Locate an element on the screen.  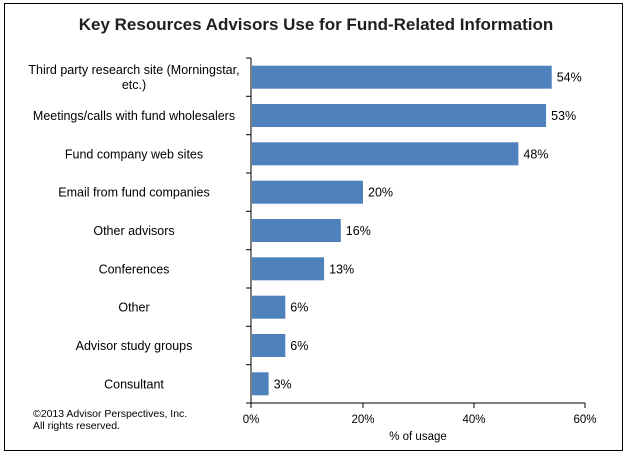
category-label: Email from fund companies is located at coordinates (133, 193).